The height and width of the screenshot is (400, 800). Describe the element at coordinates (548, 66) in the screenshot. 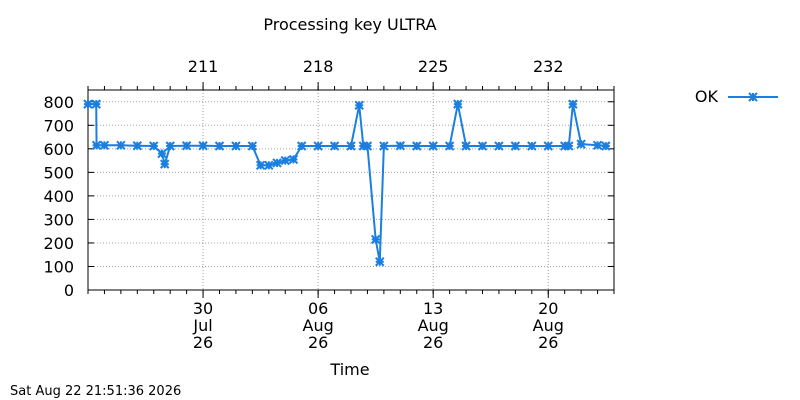

I see `x2-tick-label: 232` at that location.